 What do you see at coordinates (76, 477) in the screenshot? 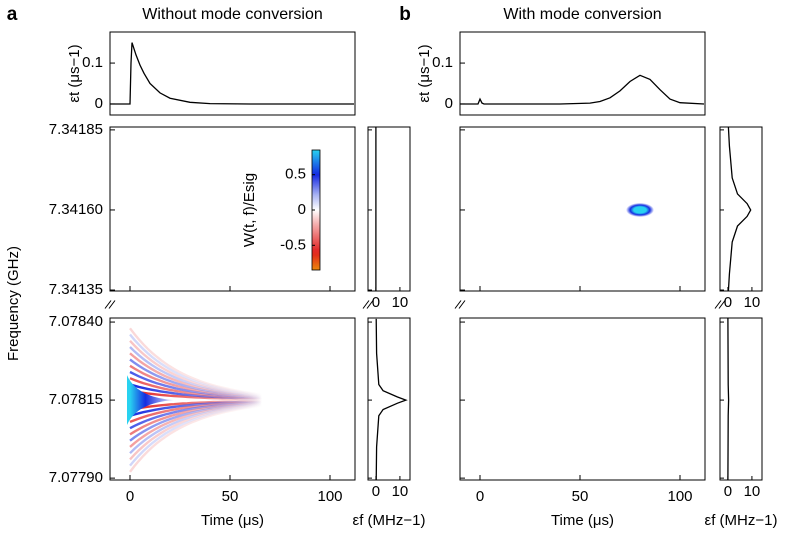
I see `y-tick-label: 7.07790` at bounding box center [76, 477].